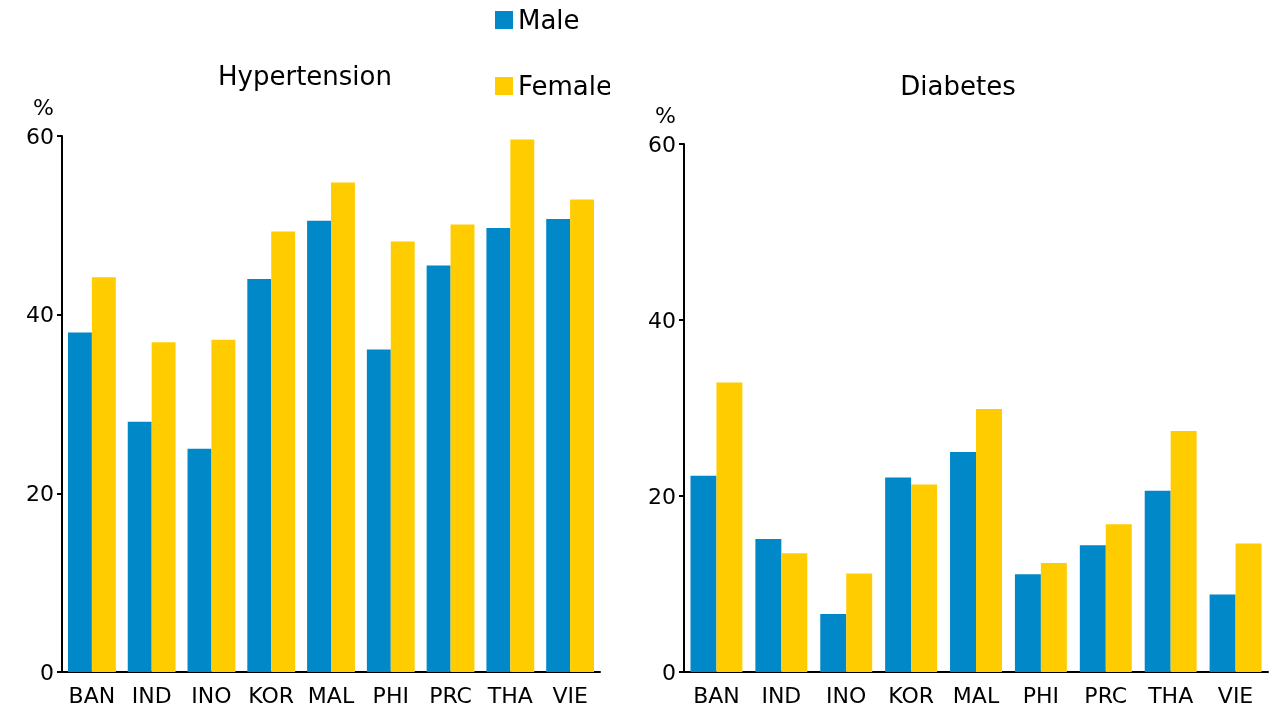 The width and height of the screenshot is (1276, 716). I want to click on chart-title: Diabetes, so click(958, 86).